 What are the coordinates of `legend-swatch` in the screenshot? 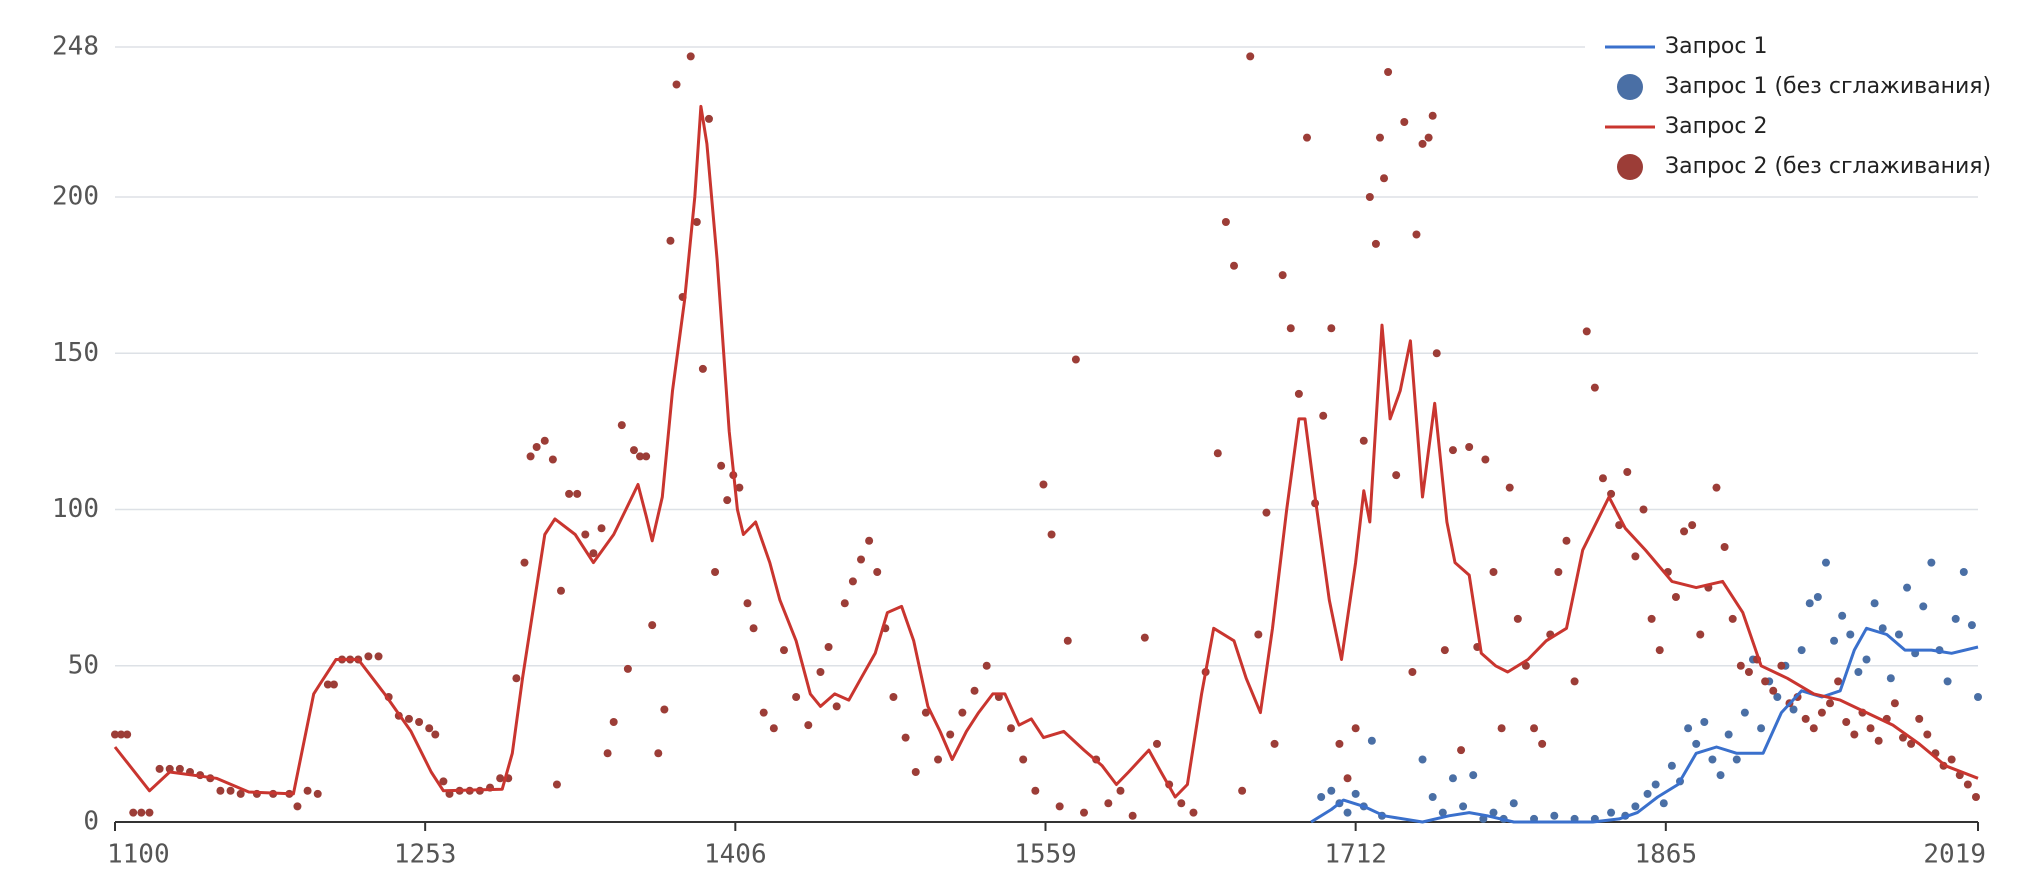 It's located at (1630, 167).